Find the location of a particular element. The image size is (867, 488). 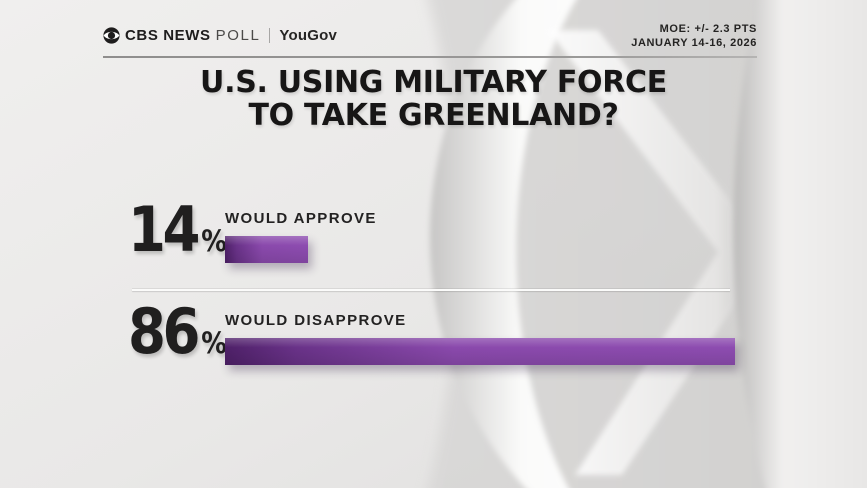

bar-row-disapprove: 86% WOULD DISAPPROVE is located at coordinates (453, 335).